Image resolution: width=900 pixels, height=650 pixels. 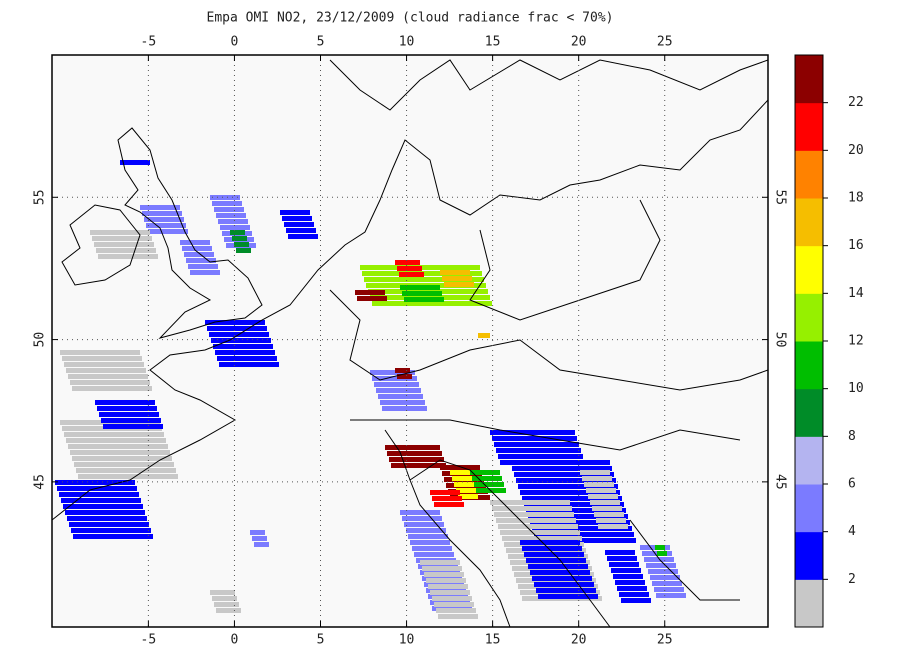 What do you see at coordinates (856, 102) in the screenshot?
I see `colorbar-tick-label: 22` at bounding box center [856, 102].